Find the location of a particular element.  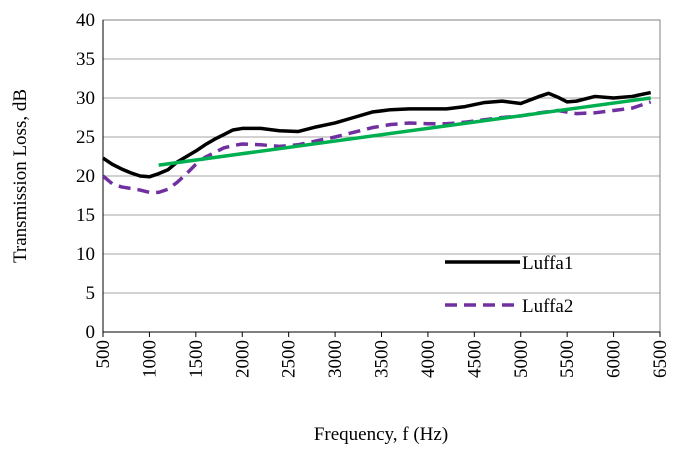

x-tick-label: 1000 is located at coordinates (149, 359).